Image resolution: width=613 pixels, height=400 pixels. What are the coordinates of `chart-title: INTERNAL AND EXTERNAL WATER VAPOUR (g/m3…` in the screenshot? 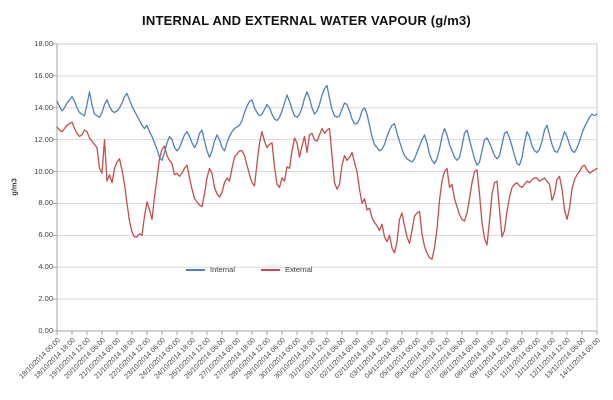 It's located at (306, 20).